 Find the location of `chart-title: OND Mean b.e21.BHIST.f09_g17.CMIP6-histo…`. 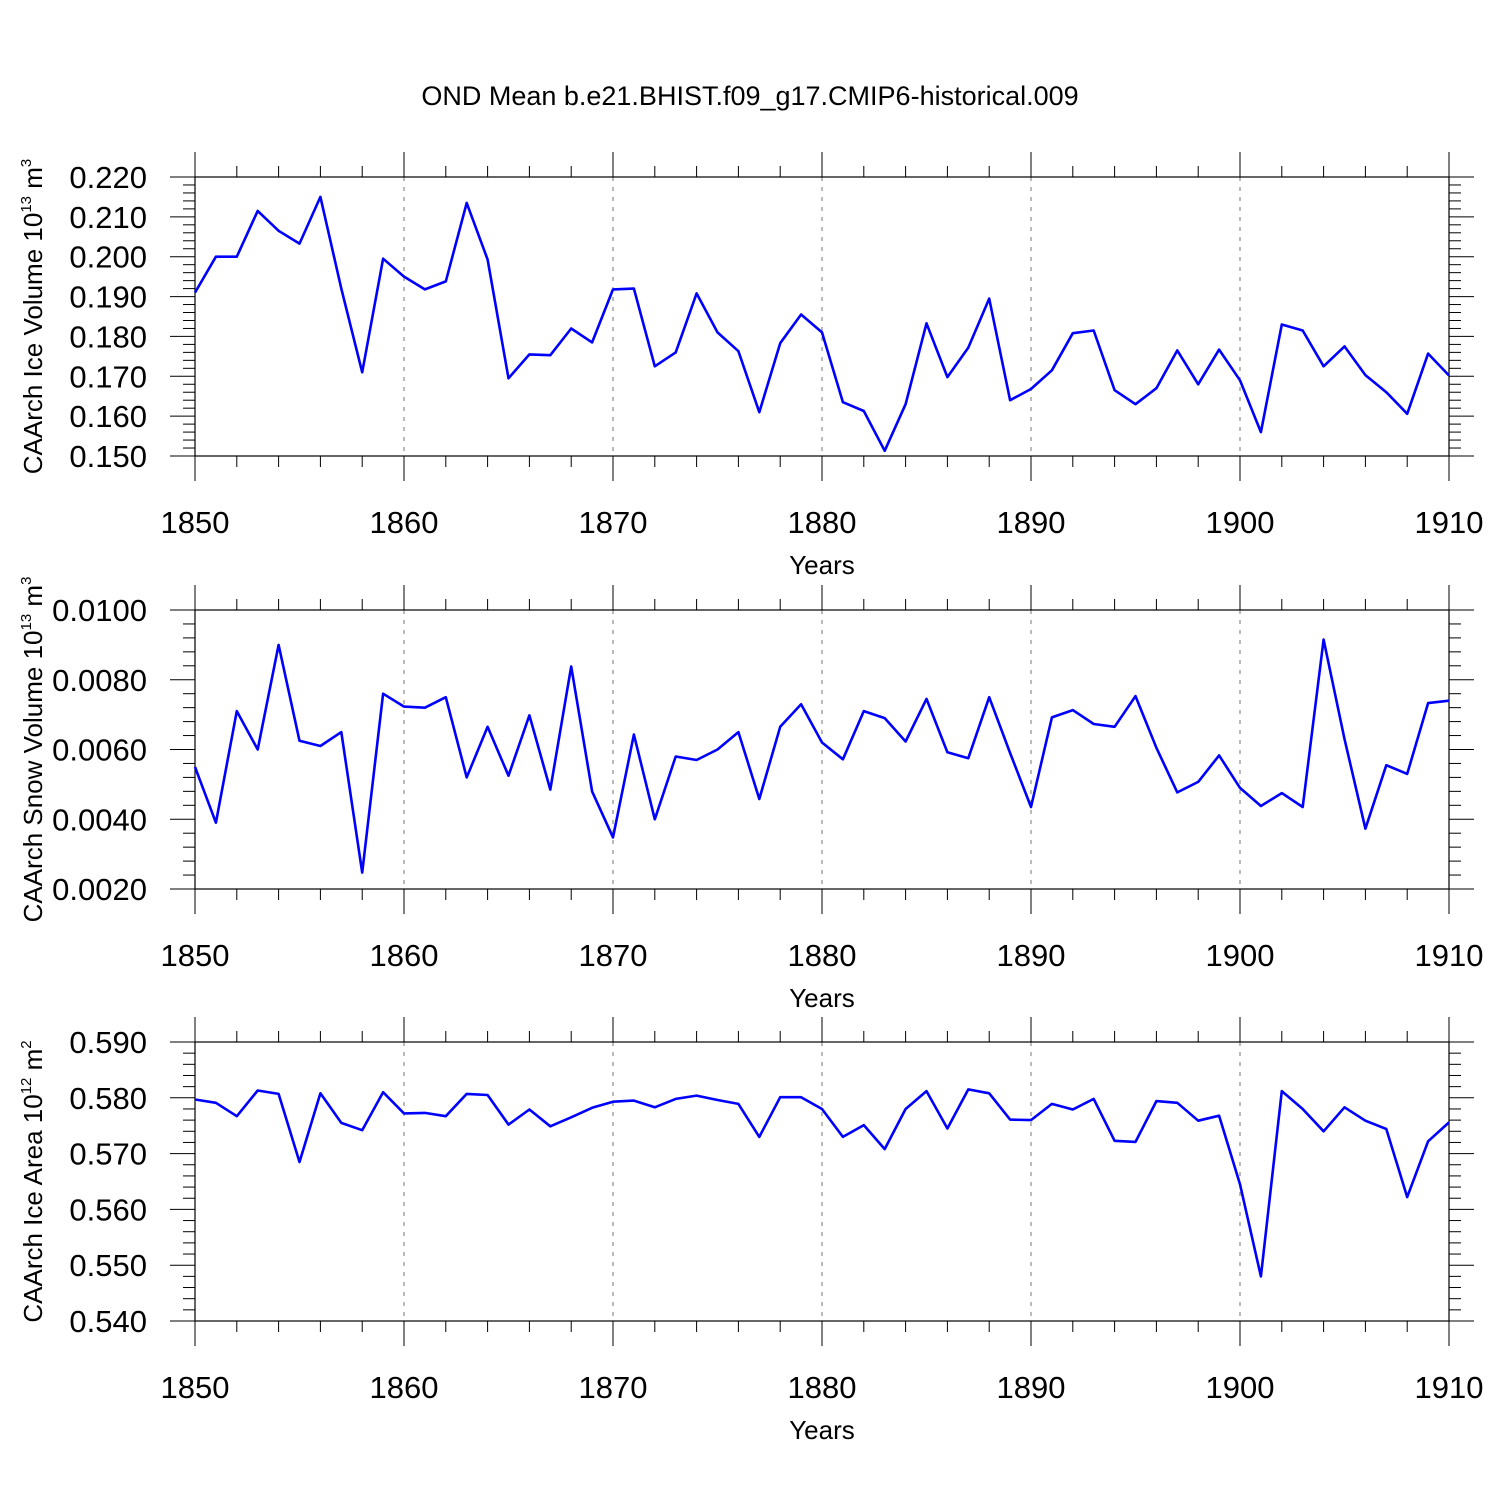

chart-title: OND Mean b.e21.BHIST.f09_g17.CMIP6-histo… is located at coordinates (749, 96).